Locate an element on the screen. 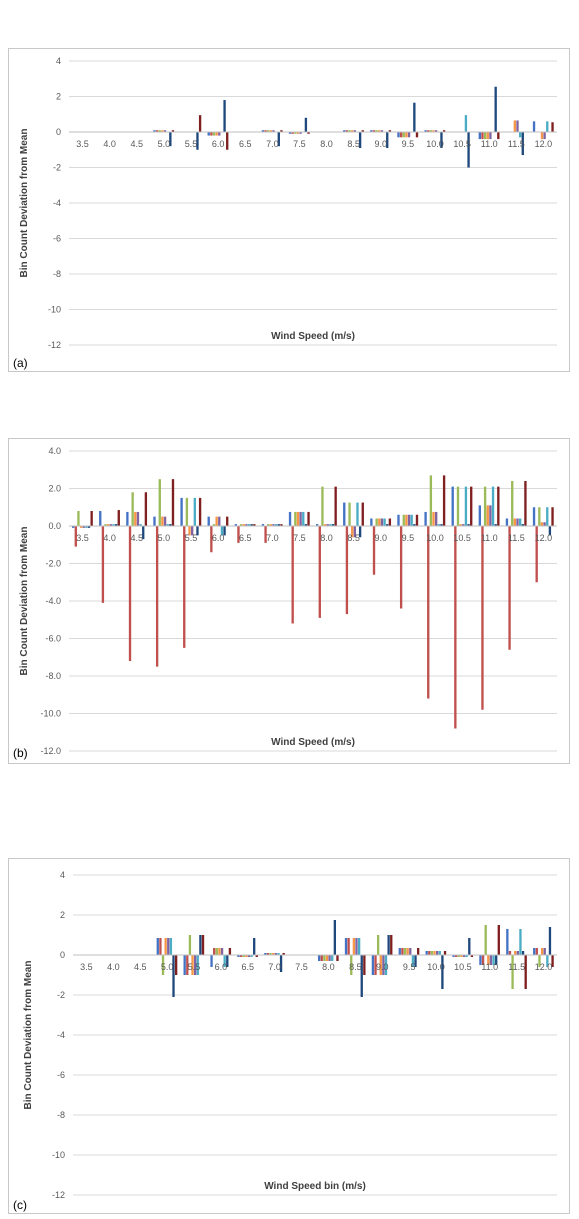 This screenshot has width=579, height=1219. x-tick-label: 10.5 is located at coordinates (462, 538).